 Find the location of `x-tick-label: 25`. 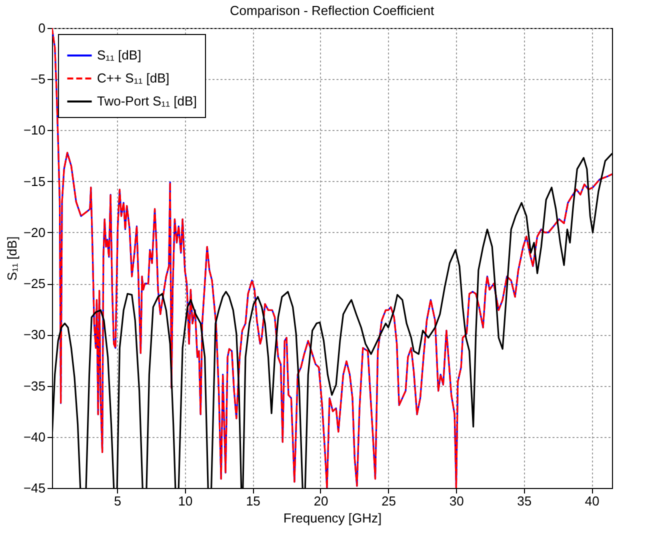

x-tick-label: 25 is located at coordinates (389, 501).